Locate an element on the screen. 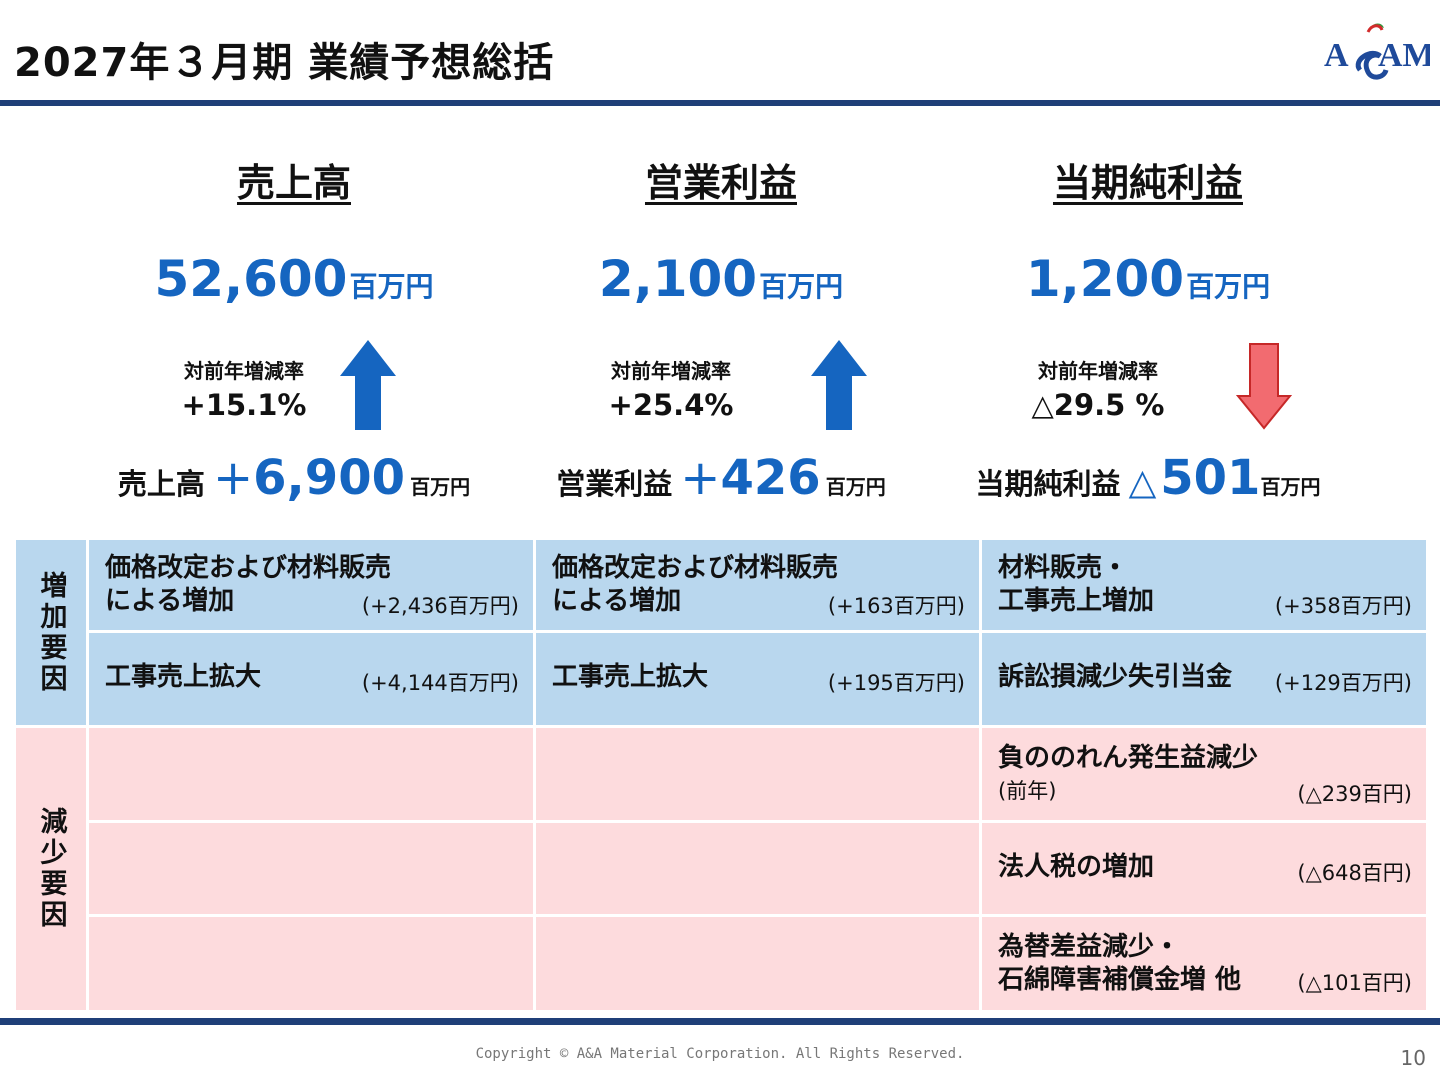  rate-value: △29.5 % is located at coordinates (1098, 405).